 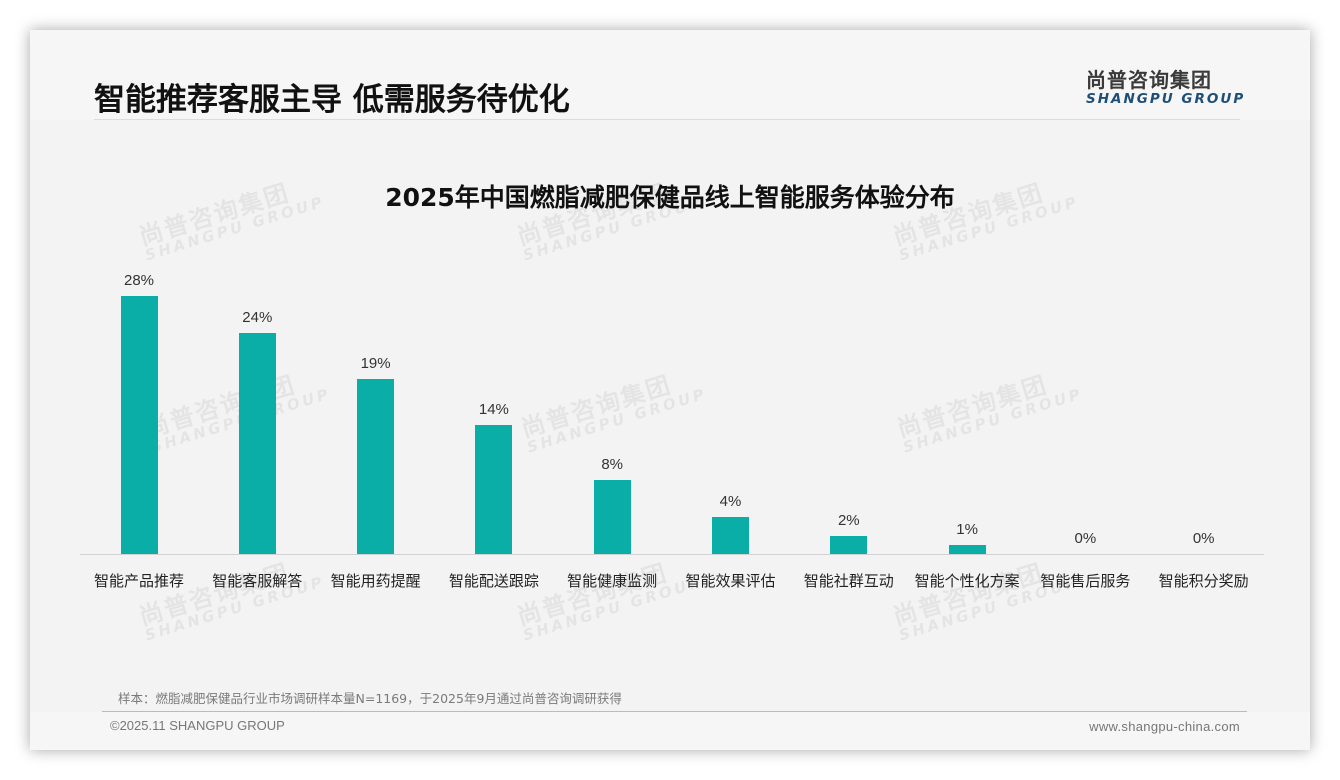 I want to click on footer-band, so click(x=670, y=731).